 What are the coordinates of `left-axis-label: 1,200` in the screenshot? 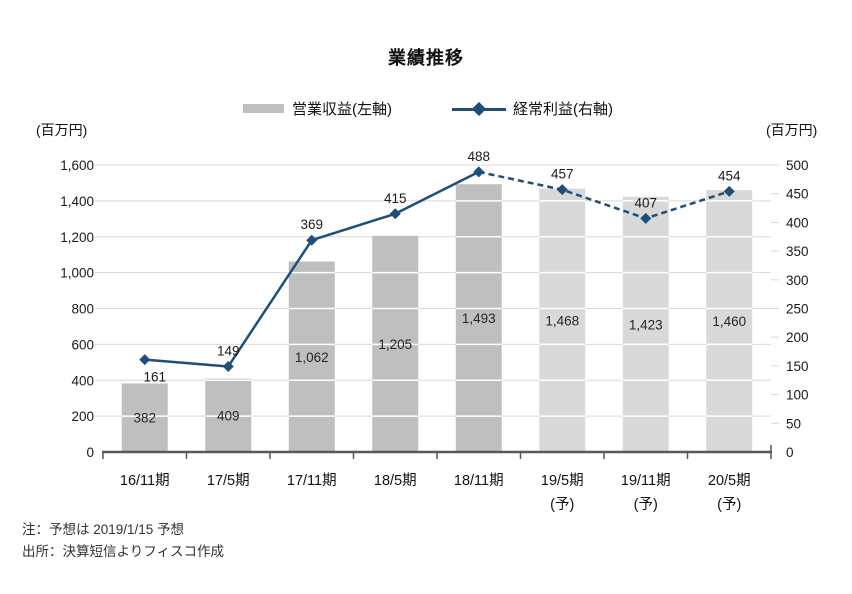 It's located at (77, 237).